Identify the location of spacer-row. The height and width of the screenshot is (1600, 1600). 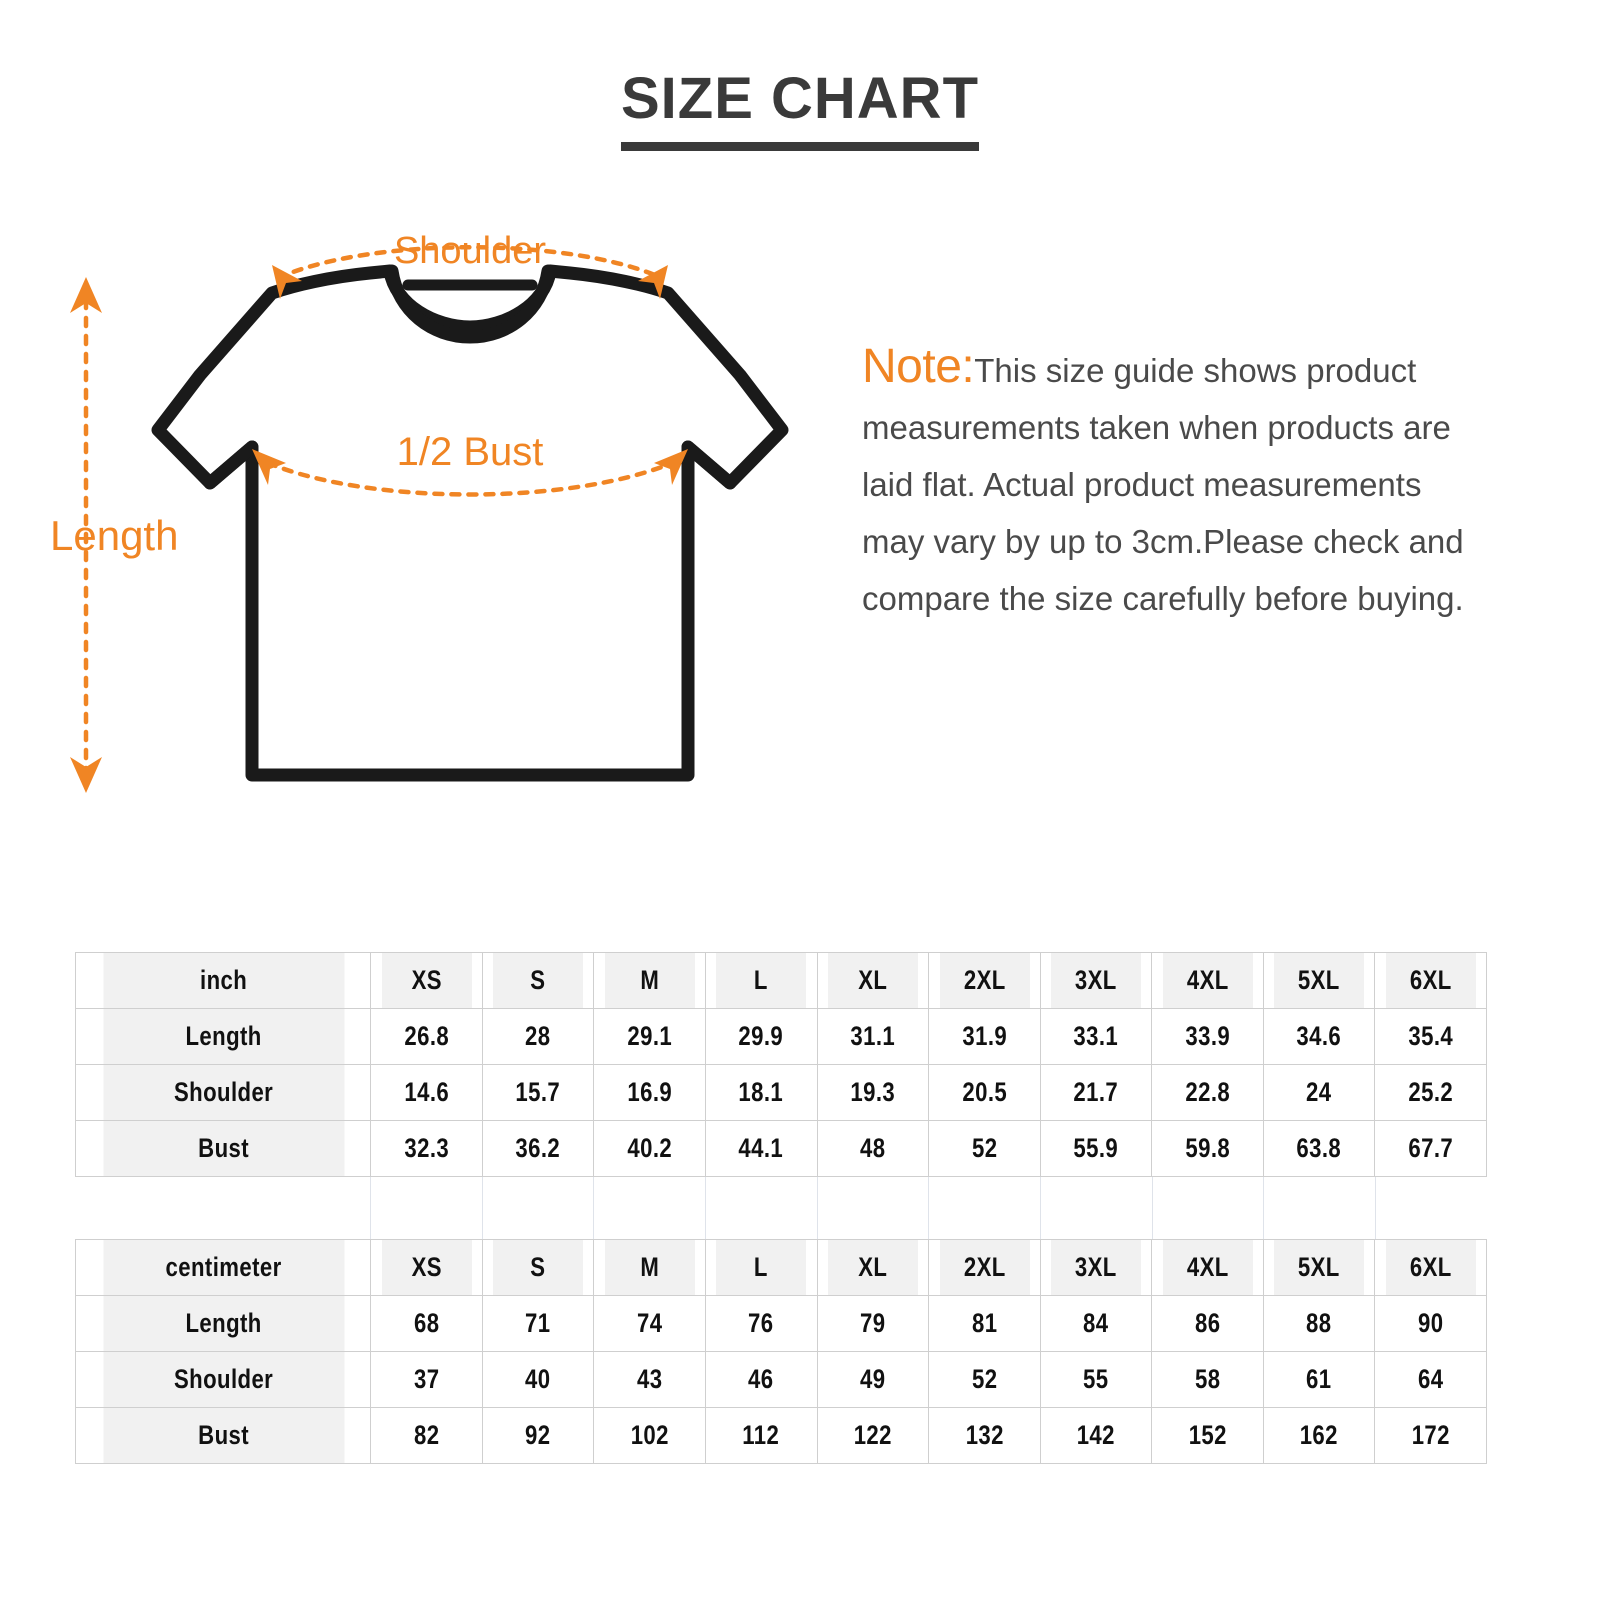
(781, 1208).